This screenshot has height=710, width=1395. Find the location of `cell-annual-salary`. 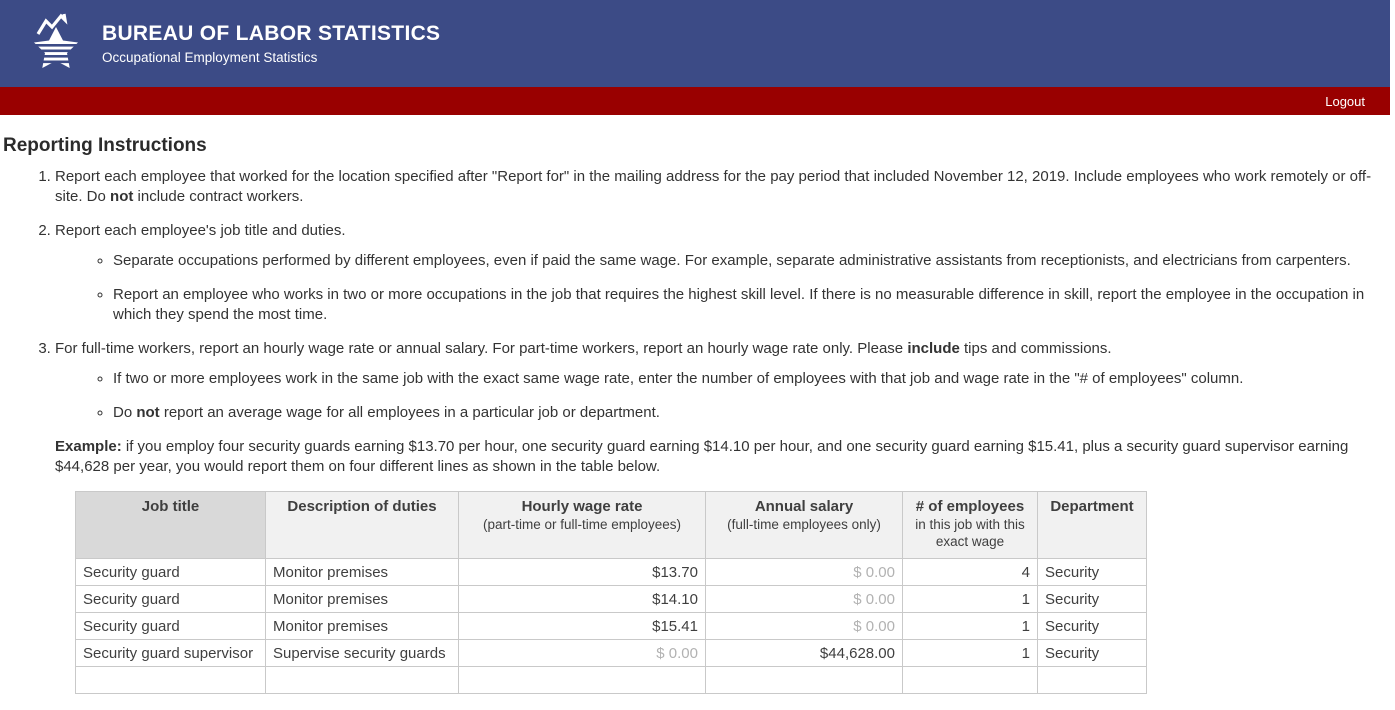

cell-annual-salary is located at coordinates (804, 680).